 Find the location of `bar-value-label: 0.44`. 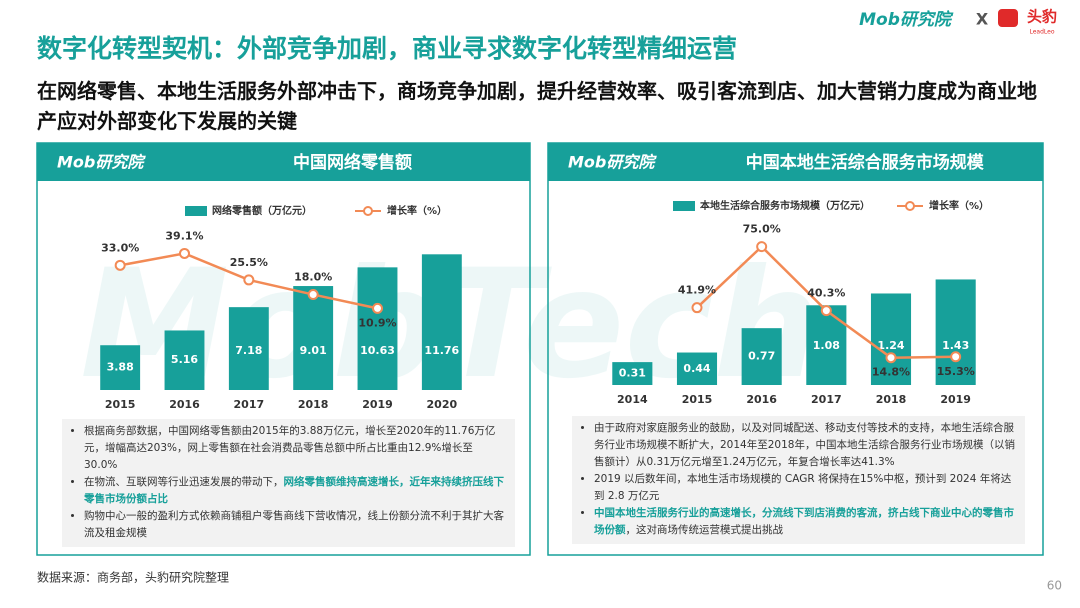

bar-value-label: 0.44 is located at coordinates (696, 368).